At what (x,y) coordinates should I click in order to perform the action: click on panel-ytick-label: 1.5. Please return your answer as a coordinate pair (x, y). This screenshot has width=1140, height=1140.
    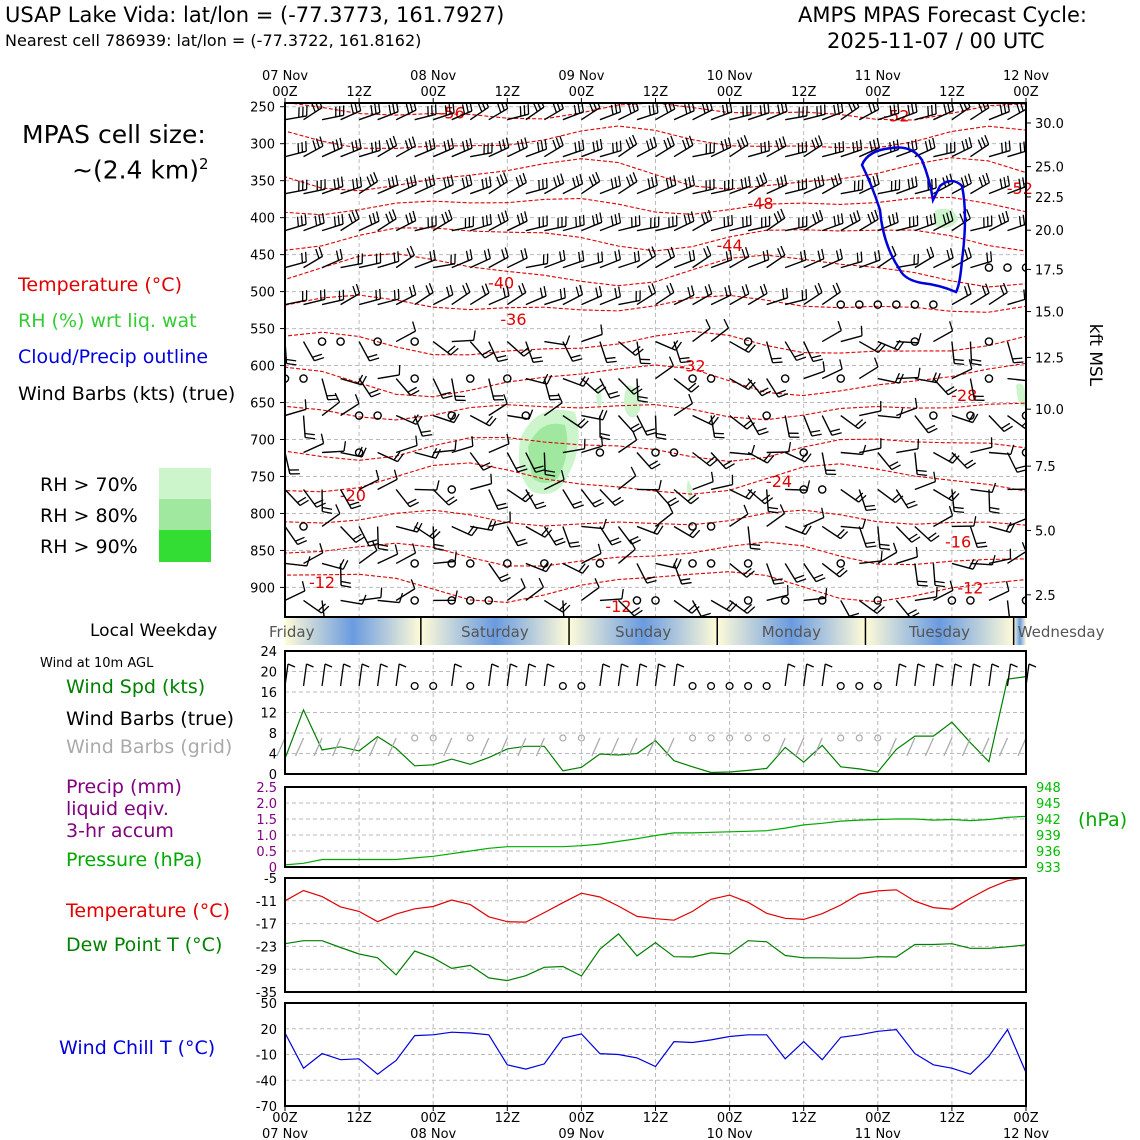
    Looking at the image, I should click on (266, 820).